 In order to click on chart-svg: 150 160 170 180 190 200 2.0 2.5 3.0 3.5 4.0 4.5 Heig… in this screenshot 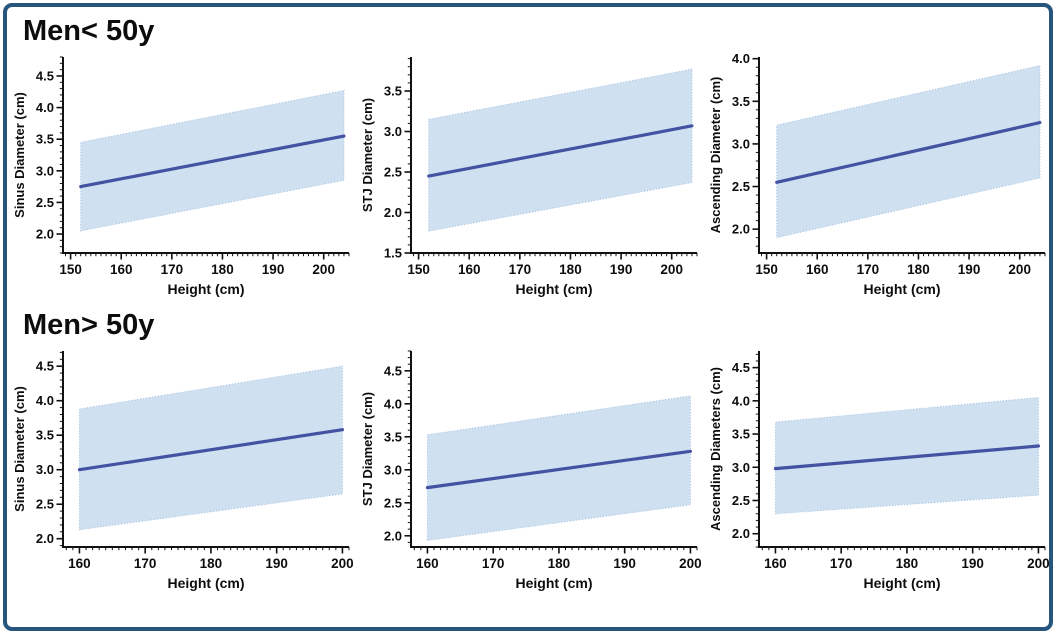, I will do `click(181, 176)`.